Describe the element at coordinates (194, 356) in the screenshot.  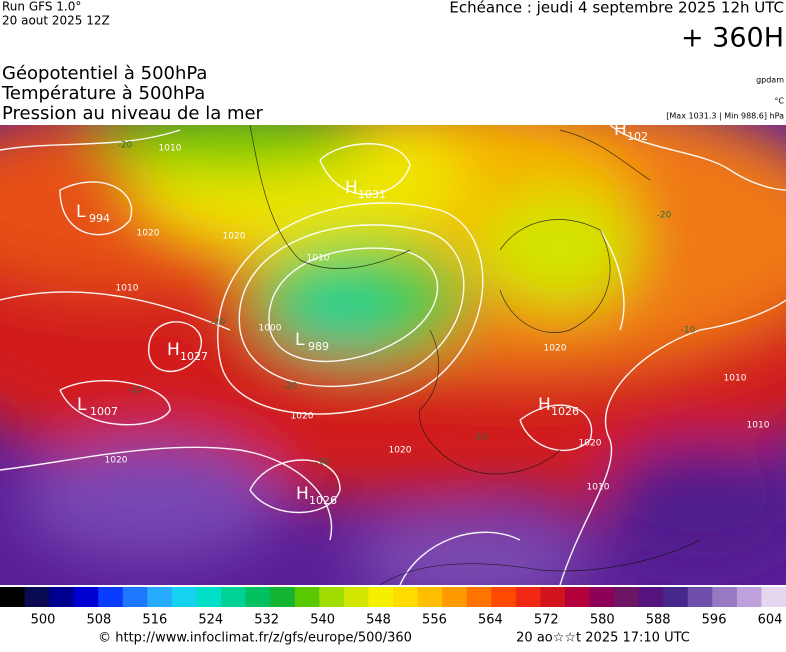
I see `center-value: 1027` at that location.